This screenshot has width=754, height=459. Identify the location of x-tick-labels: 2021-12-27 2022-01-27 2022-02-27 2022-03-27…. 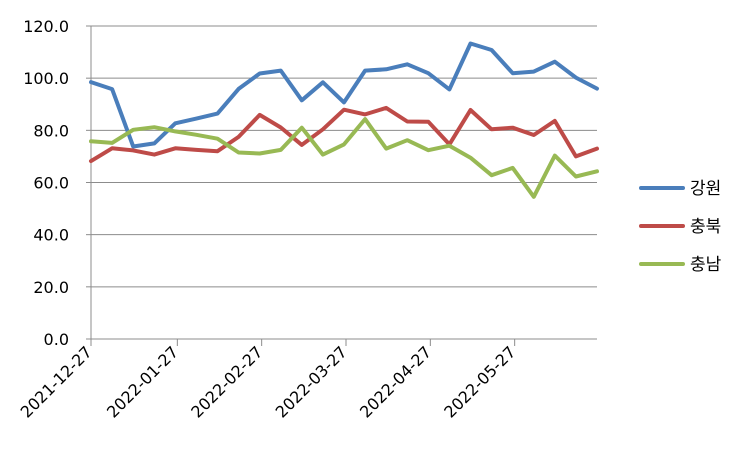
(268, 381).